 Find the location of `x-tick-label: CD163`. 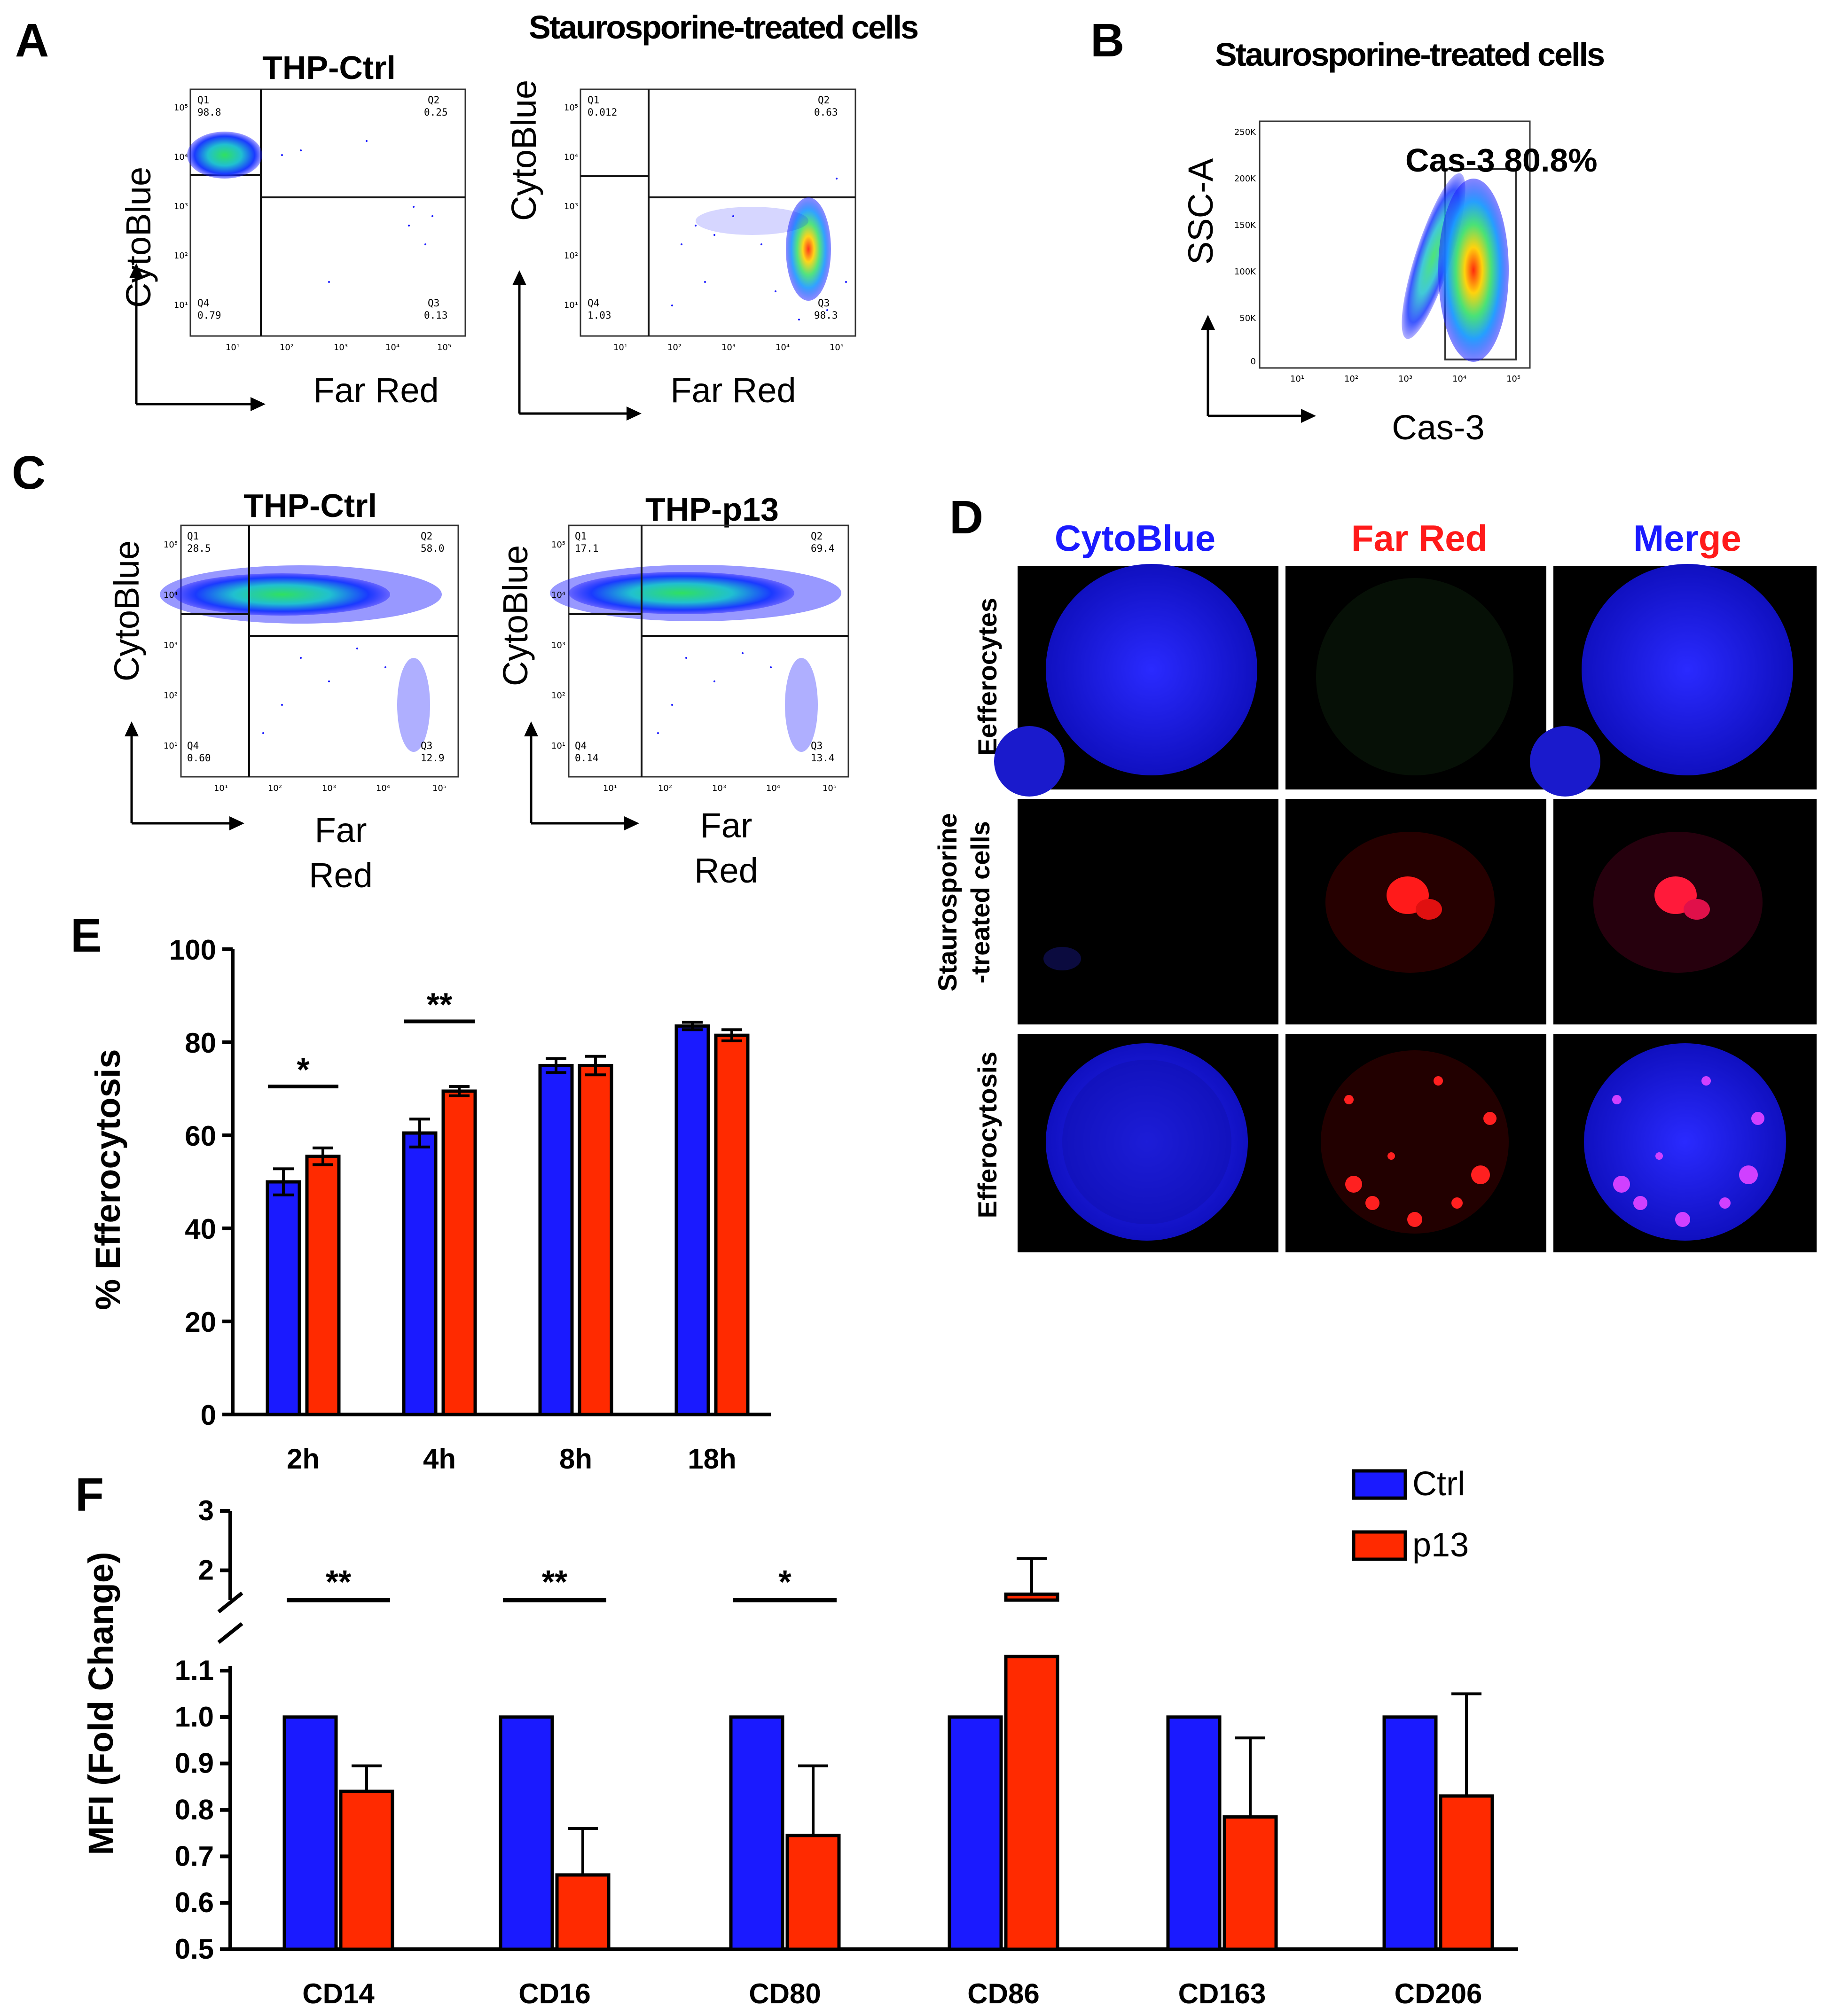

x-tick-label: CD163 is located at coordinates (1222, 1994).